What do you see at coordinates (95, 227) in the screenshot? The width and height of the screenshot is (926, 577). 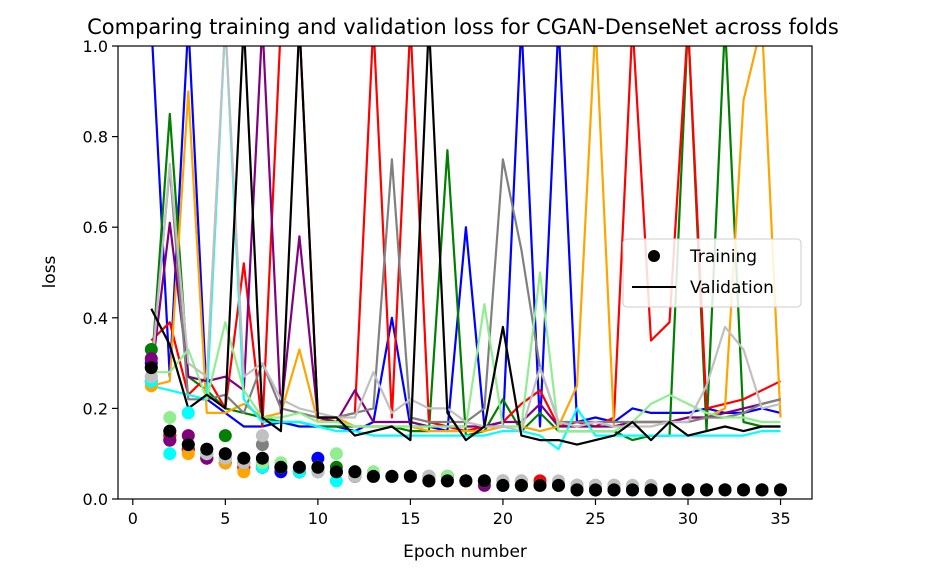 I see `y-tick-label: 0.6` at bounding box center [95, 227].